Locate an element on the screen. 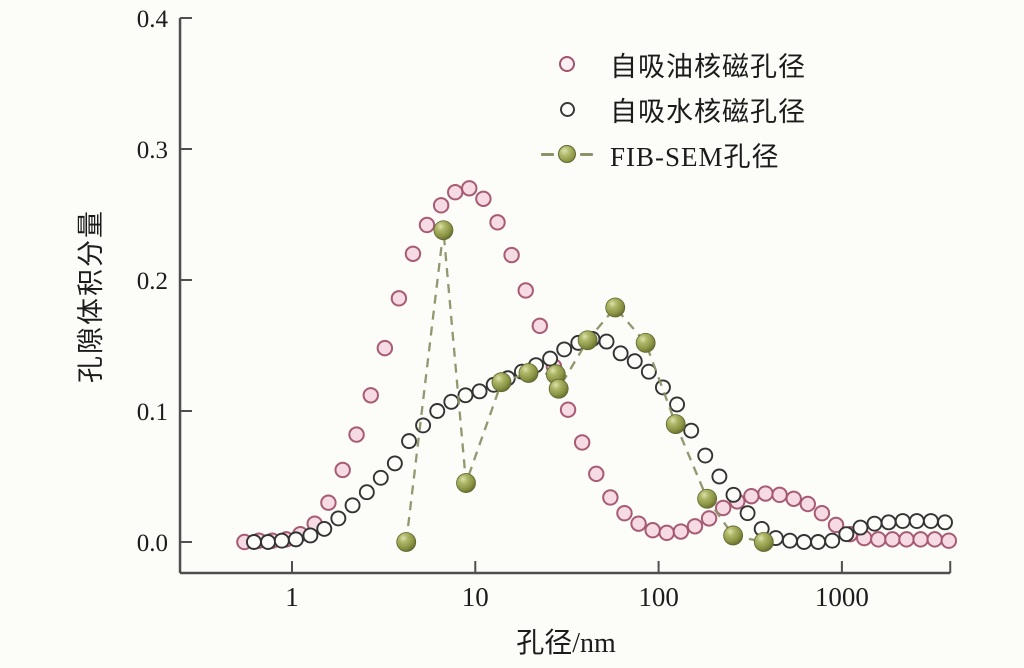 This screenshot has height=668, width=1024. y-tick-label: 0.0 is located at coordinates (152, 543).